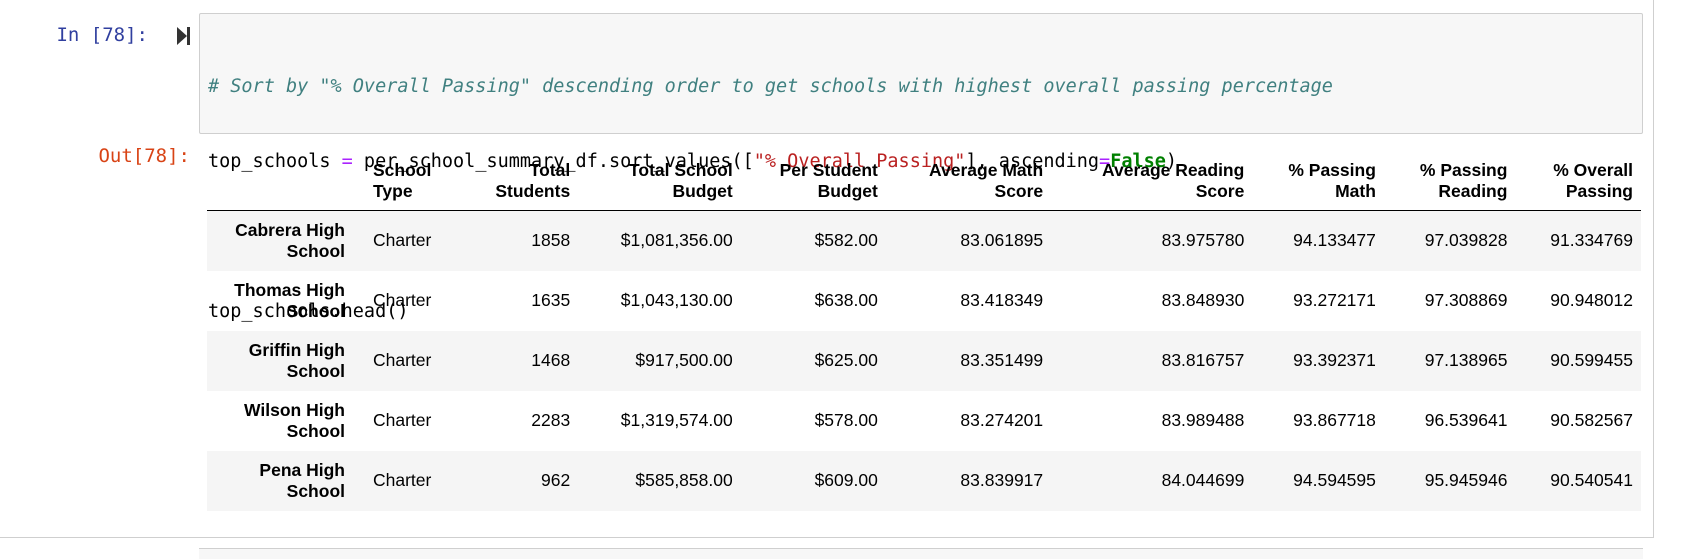  Describe the element at coordinates (1466, 300) in the screenshot. I see `table-cell: 97.308869` at that location.